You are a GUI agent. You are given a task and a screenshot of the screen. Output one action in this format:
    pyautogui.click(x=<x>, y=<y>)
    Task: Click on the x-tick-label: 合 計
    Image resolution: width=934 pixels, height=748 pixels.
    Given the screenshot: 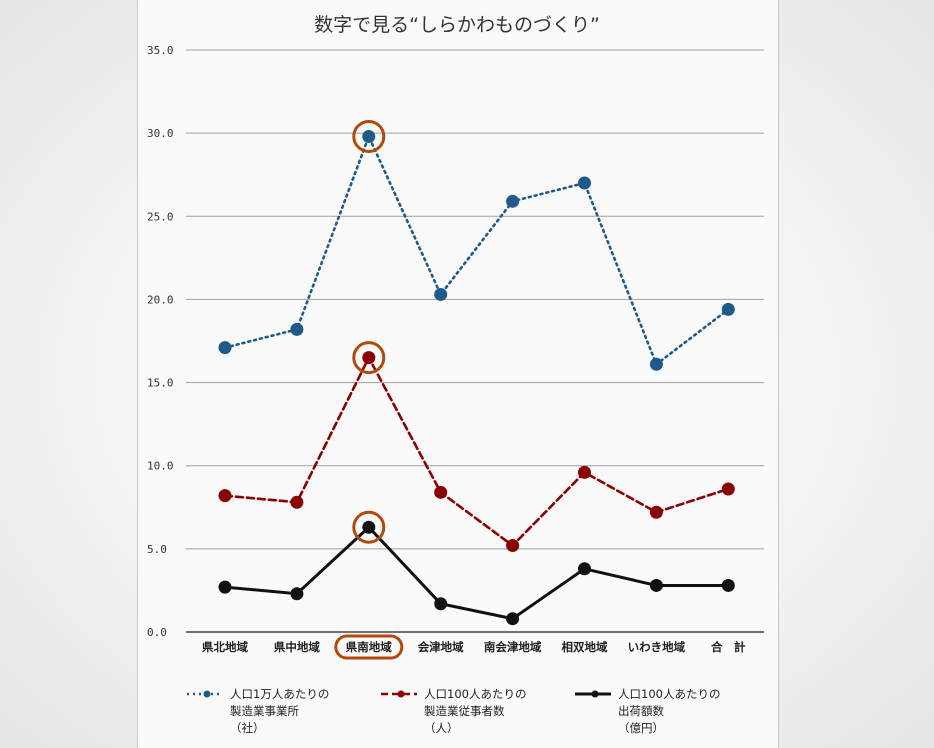 What is the action you would take?
    pyautogui.click(x=728, y=647)
    